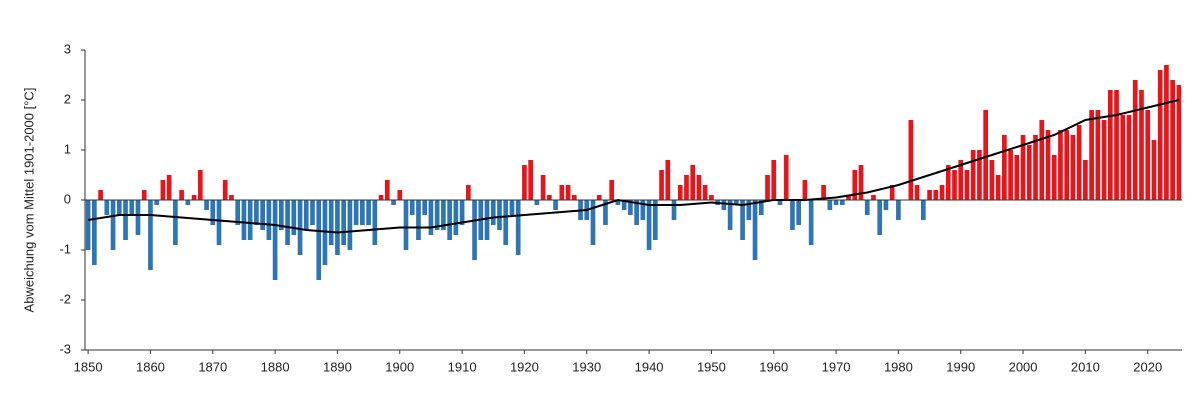  What do you see at coordinates (524, 366) in the screenshot?
I see `x-tick-label: 1920` at bounding box center [524, 366].